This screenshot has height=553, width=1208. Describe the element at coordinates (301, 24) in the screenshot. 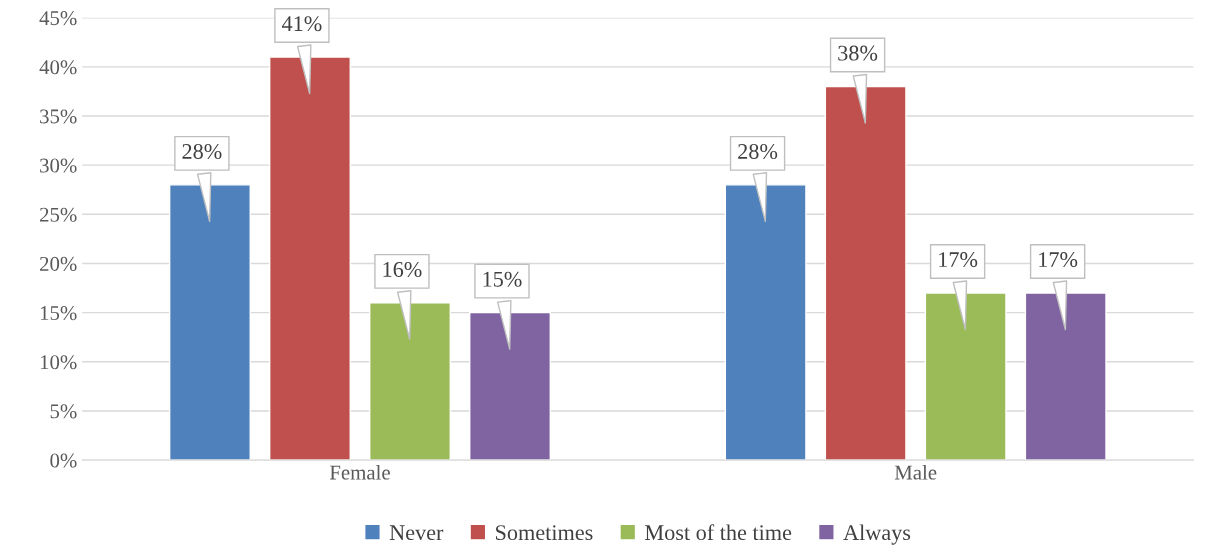

I see `data-label: 41%` at that location.